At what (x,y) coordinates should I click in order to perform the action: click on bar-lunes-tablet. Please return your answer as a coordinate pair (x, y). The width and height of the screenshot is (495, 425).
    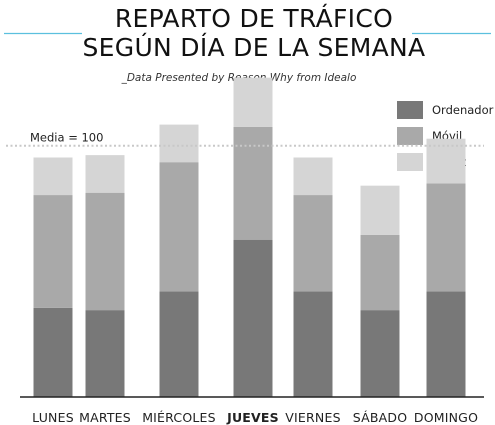
    Looking at the image, I should click on (53, 176).